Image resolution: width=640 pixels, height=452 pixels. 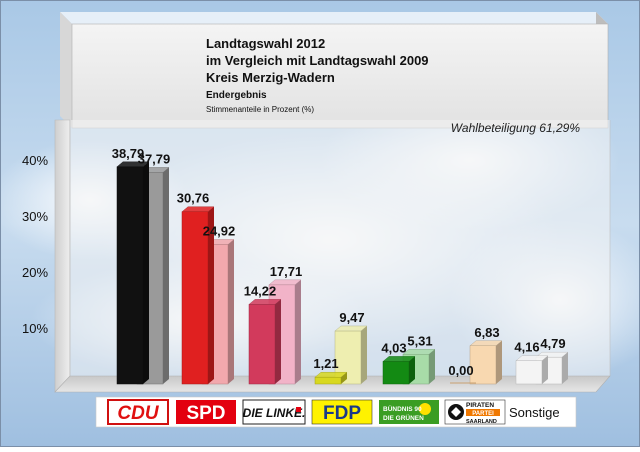 I want to click on y-tick-label-10: 10%, so click(x=35, y=328).